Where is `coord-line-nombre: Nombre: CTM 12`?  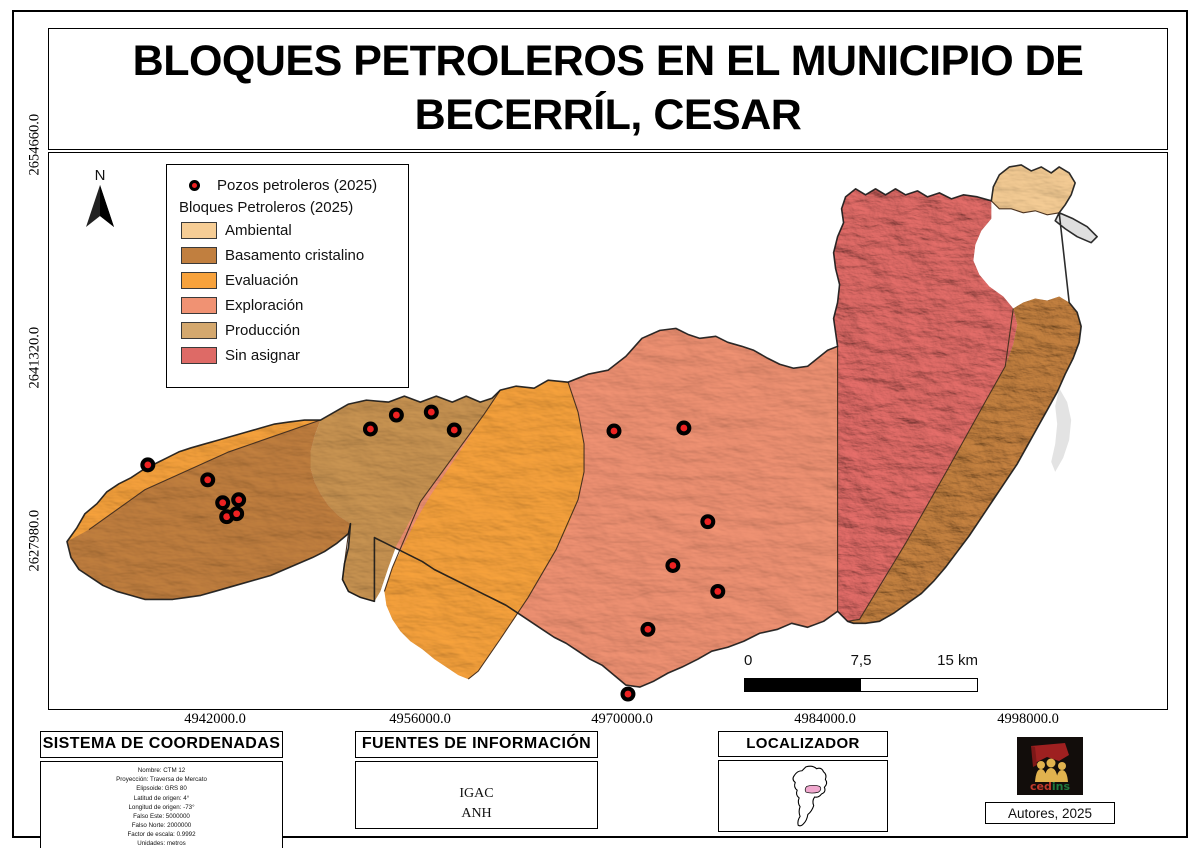 coord-line-nombre: Nombre: CTM 12 is located at coordinates (161, 770).